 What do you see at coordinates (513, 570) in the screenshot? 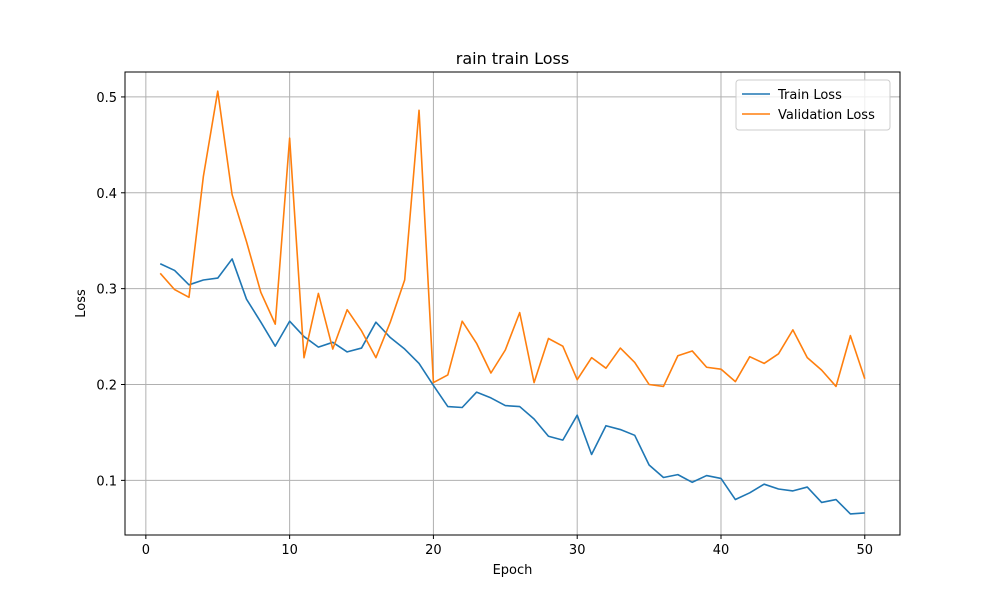
I see `x-axis-label: Epoch` at bounding box center [513, 570].